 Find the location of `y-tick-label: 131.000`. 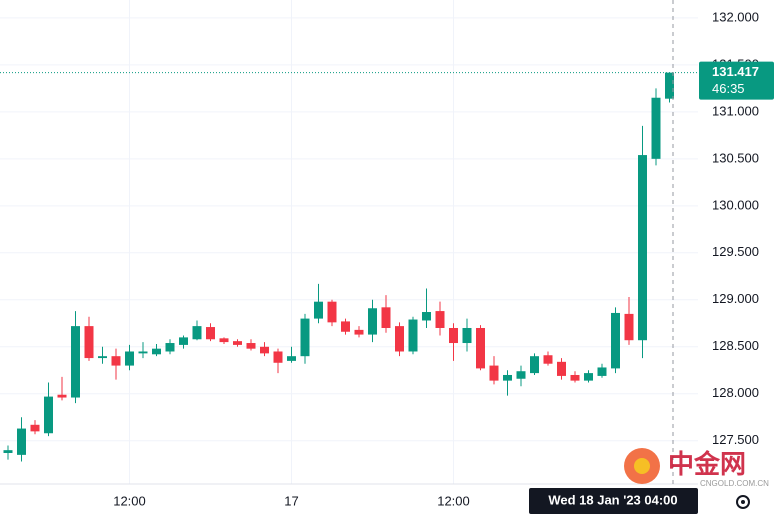

y-tick-label: 131.000 is located at coordinates (735, 110).